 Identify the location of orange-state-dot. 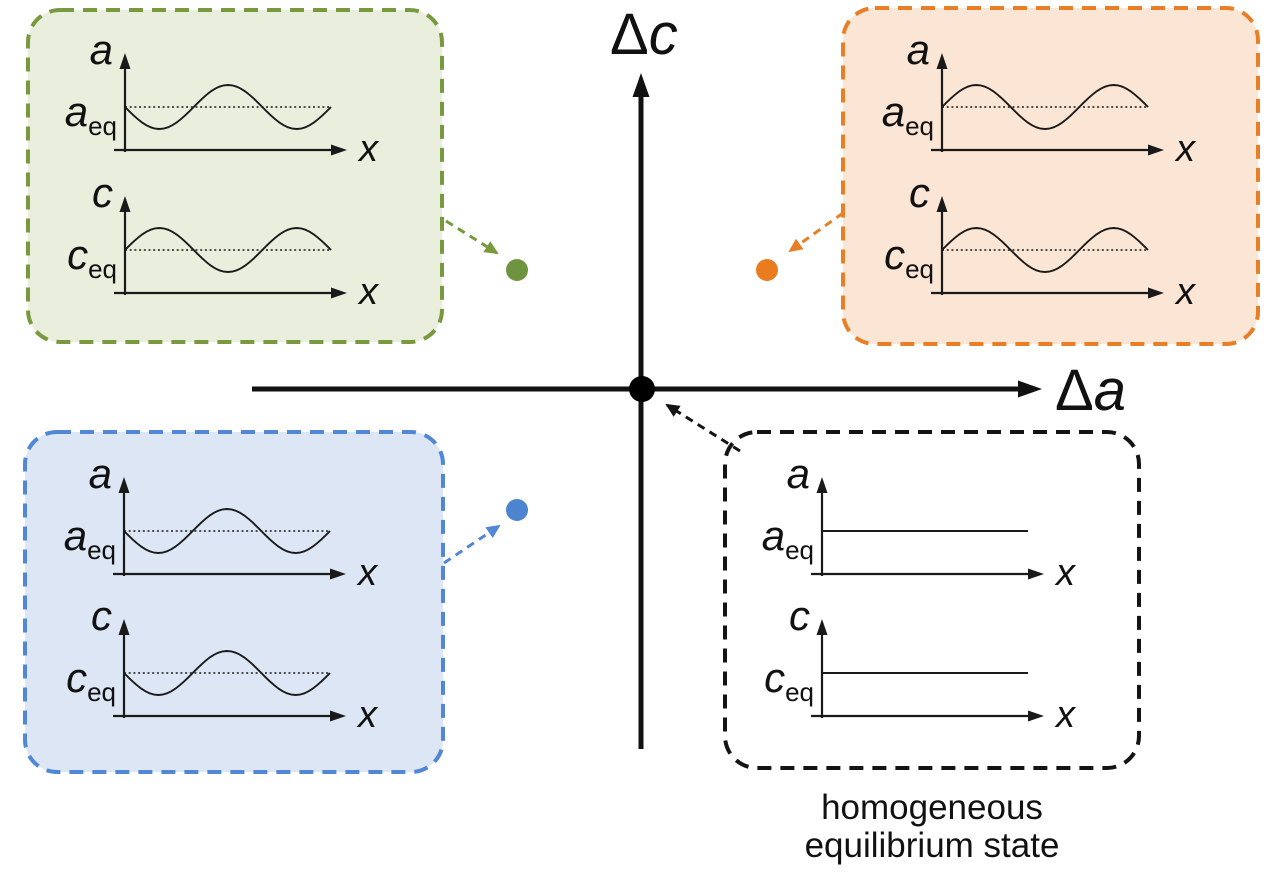
(767, 270).